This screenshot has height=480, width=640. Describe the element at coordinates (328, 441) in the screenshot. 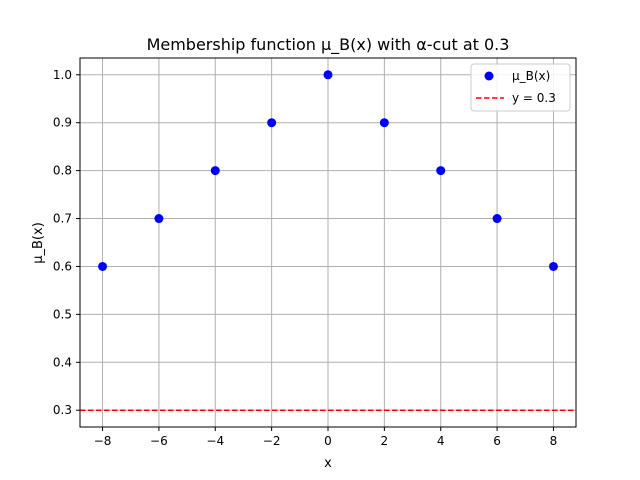

I see `x-tick-label: 0` at that location.